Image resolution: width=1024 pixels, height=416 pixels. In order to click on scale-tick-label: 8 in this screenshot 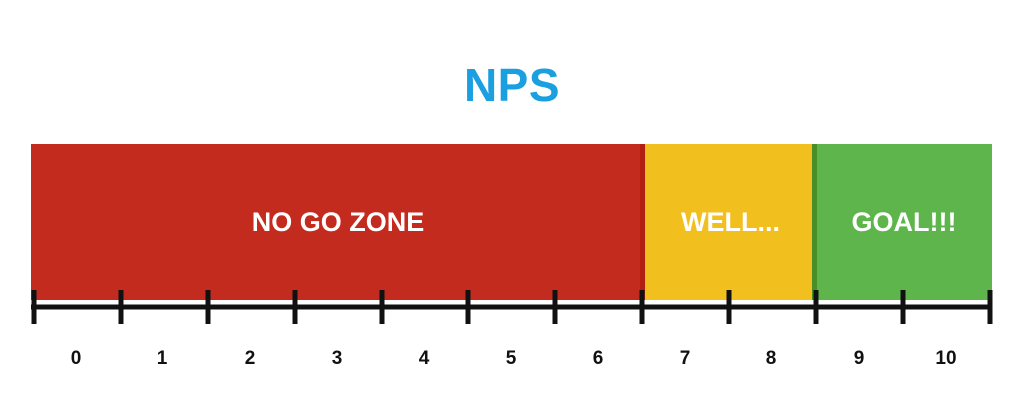, I will do `click(771, 358)`.